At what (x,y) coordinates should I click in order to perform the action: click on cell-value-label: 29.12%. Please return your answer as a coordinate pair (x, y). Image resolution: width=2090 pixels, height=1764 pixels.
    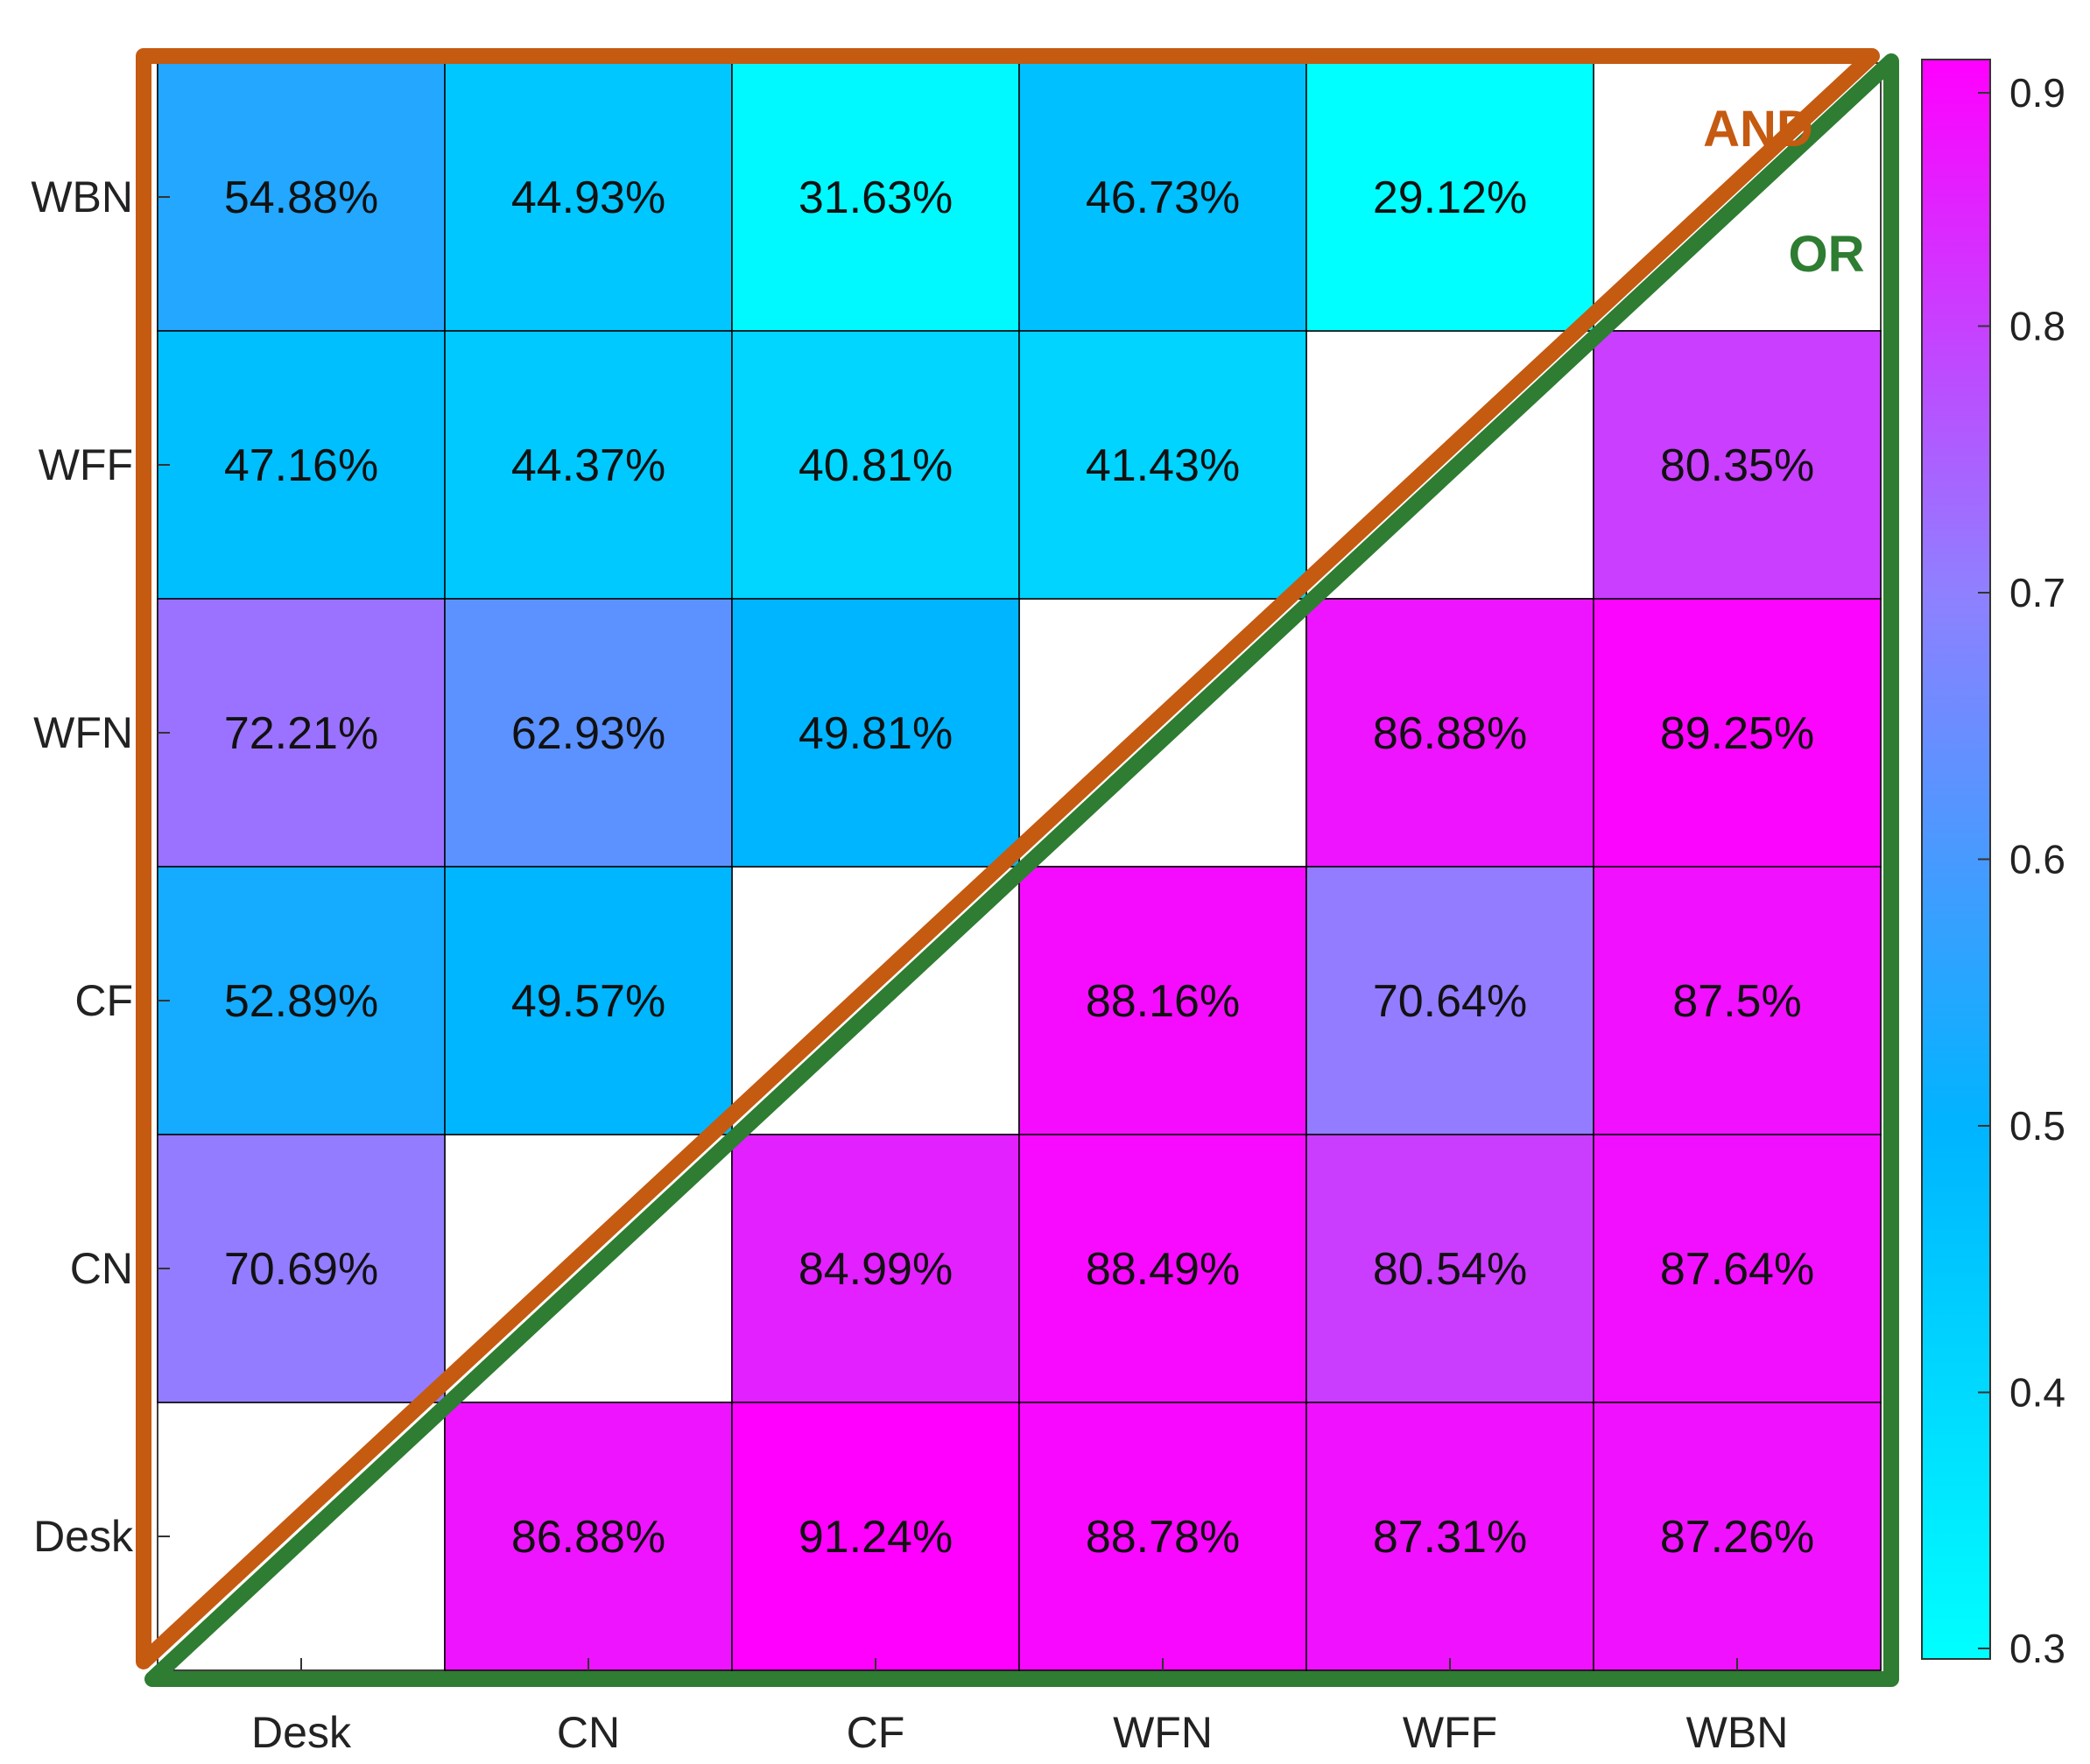
    Looking at the image, I should click on (1450, 197).